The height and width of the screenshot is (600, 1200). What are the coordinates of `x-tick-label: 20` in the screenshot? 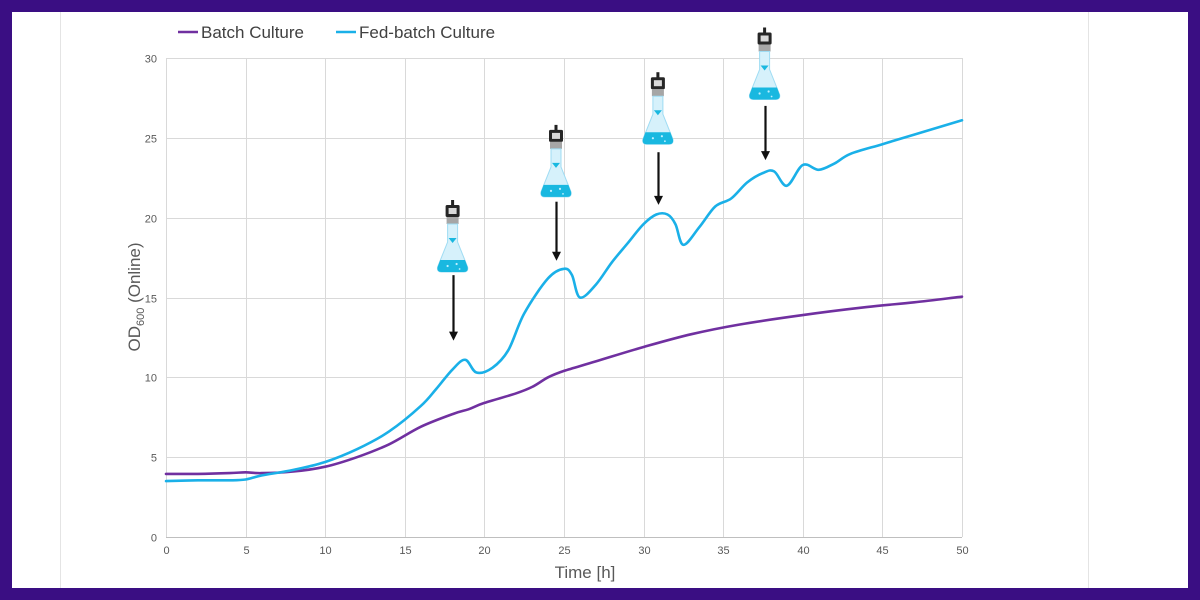 It's located at (484, 551).